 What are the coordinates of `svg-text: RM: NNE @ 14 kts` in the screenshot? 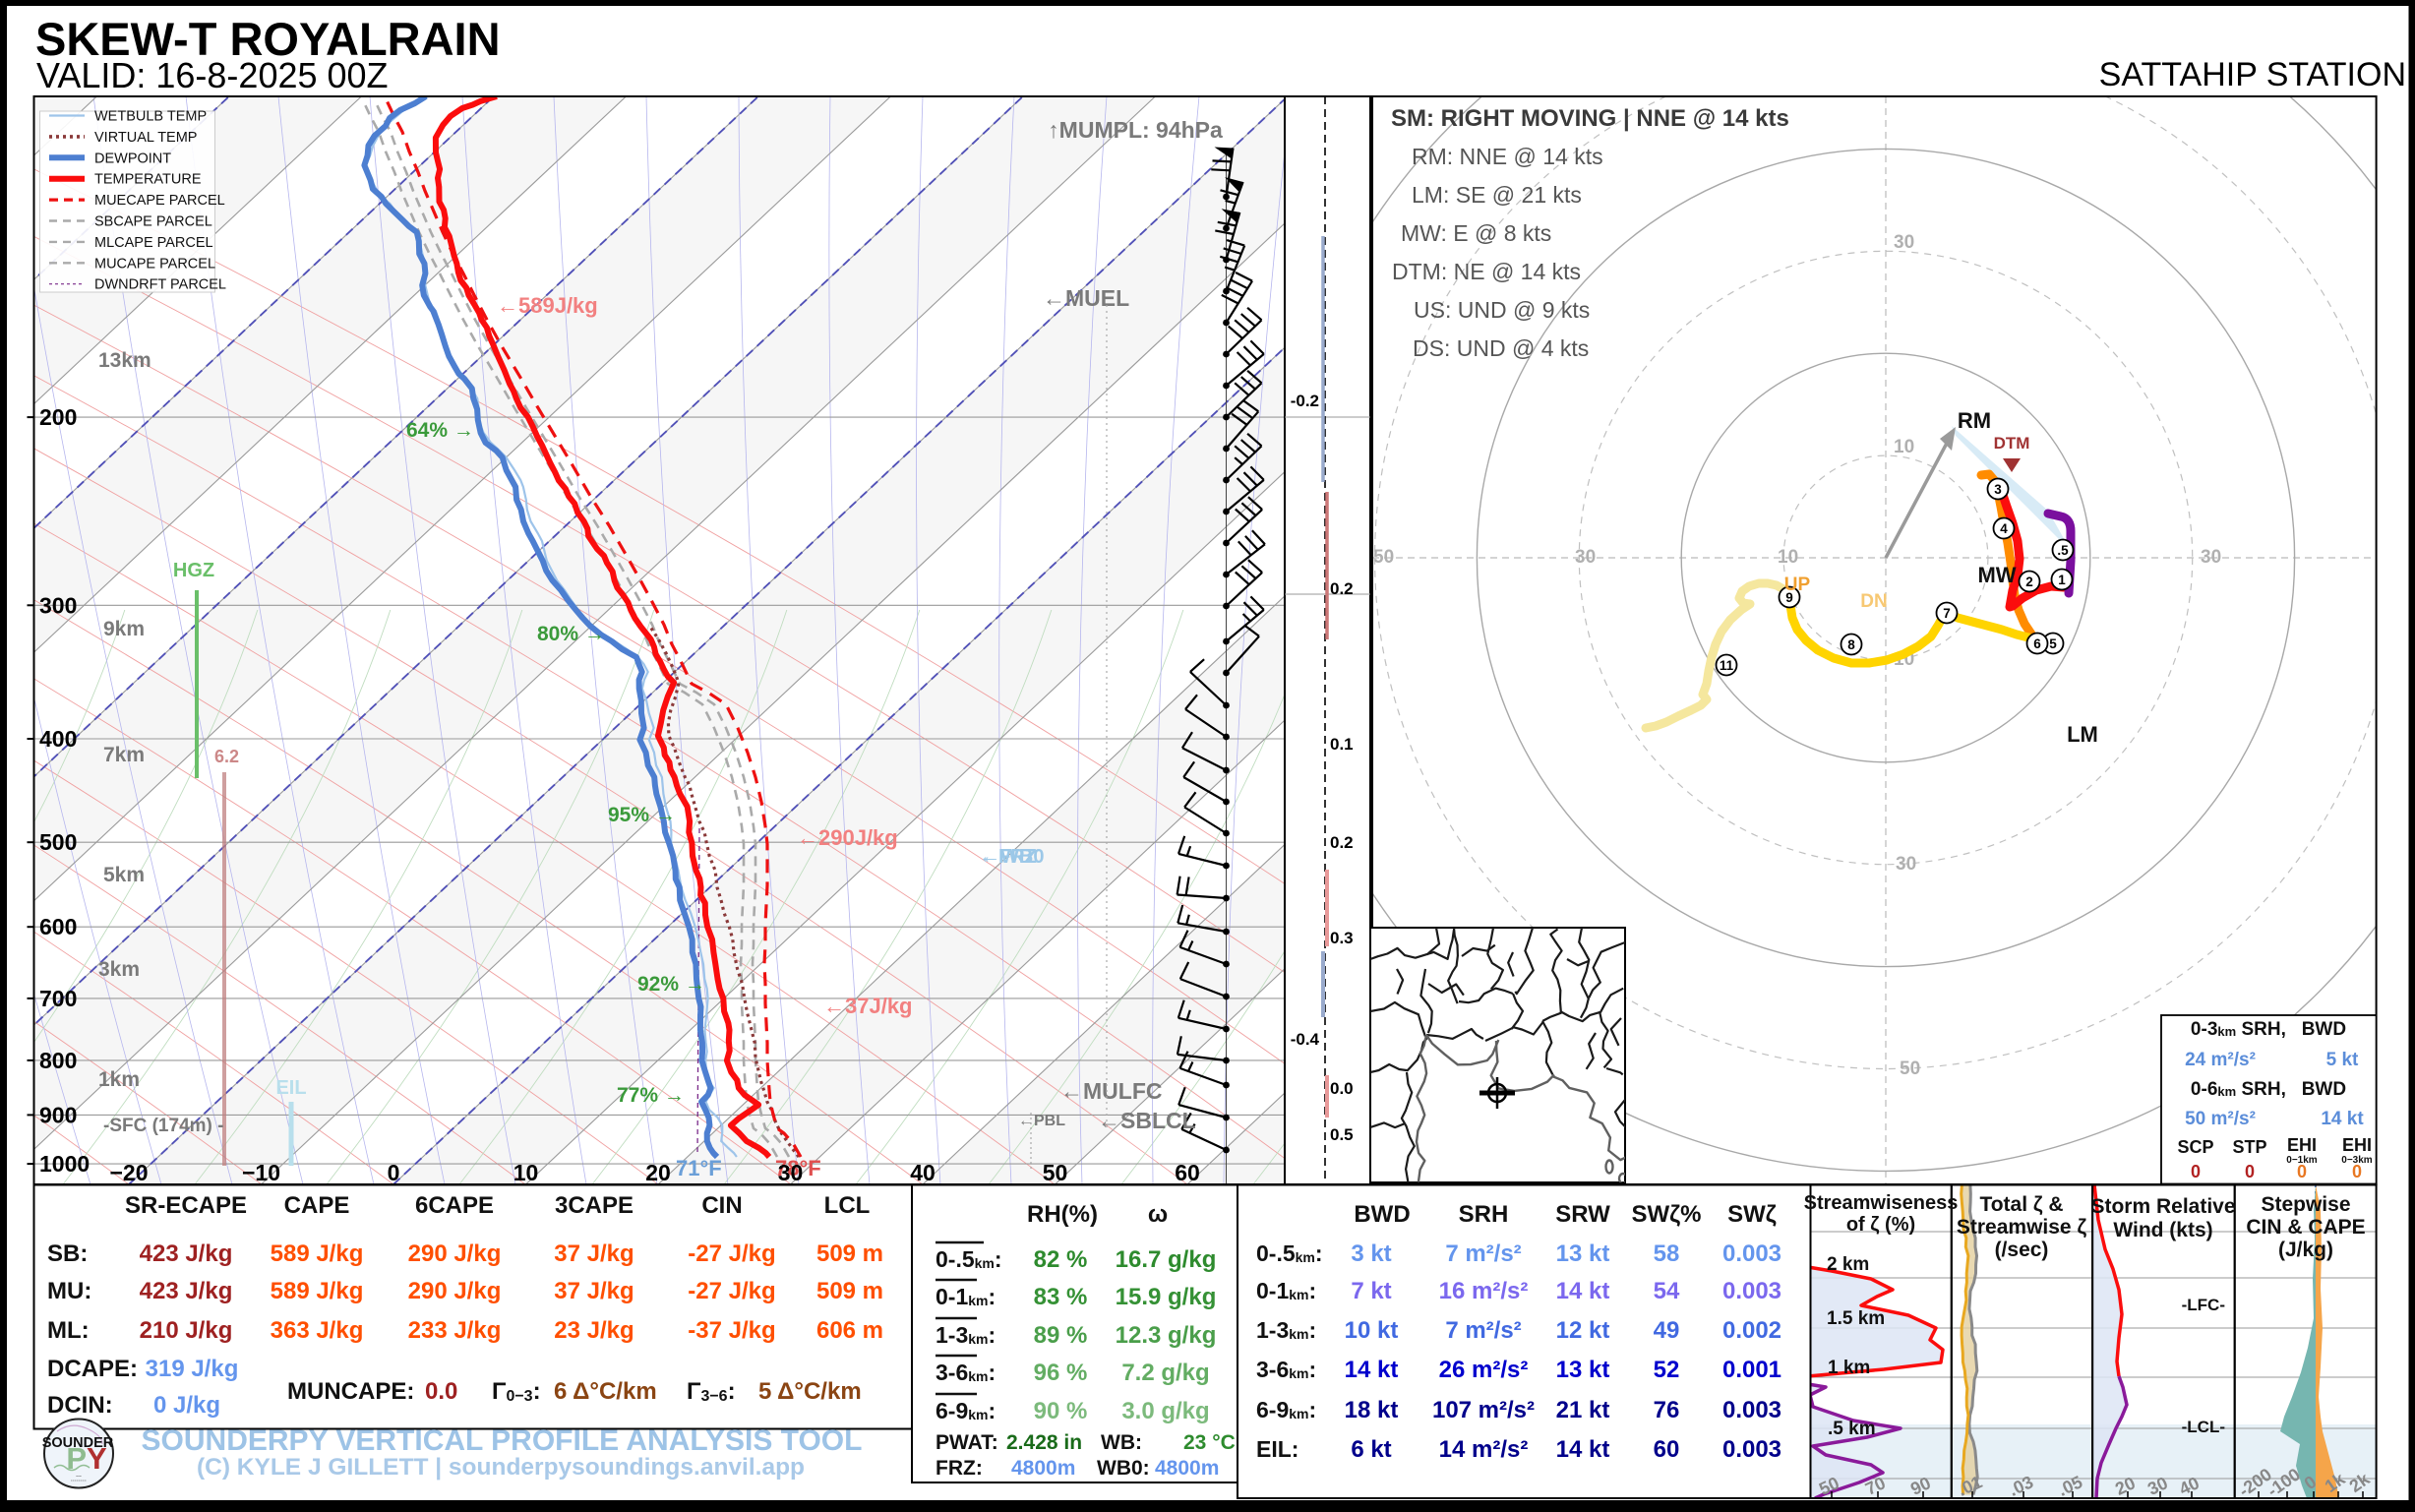 It's located at (1508, 156).